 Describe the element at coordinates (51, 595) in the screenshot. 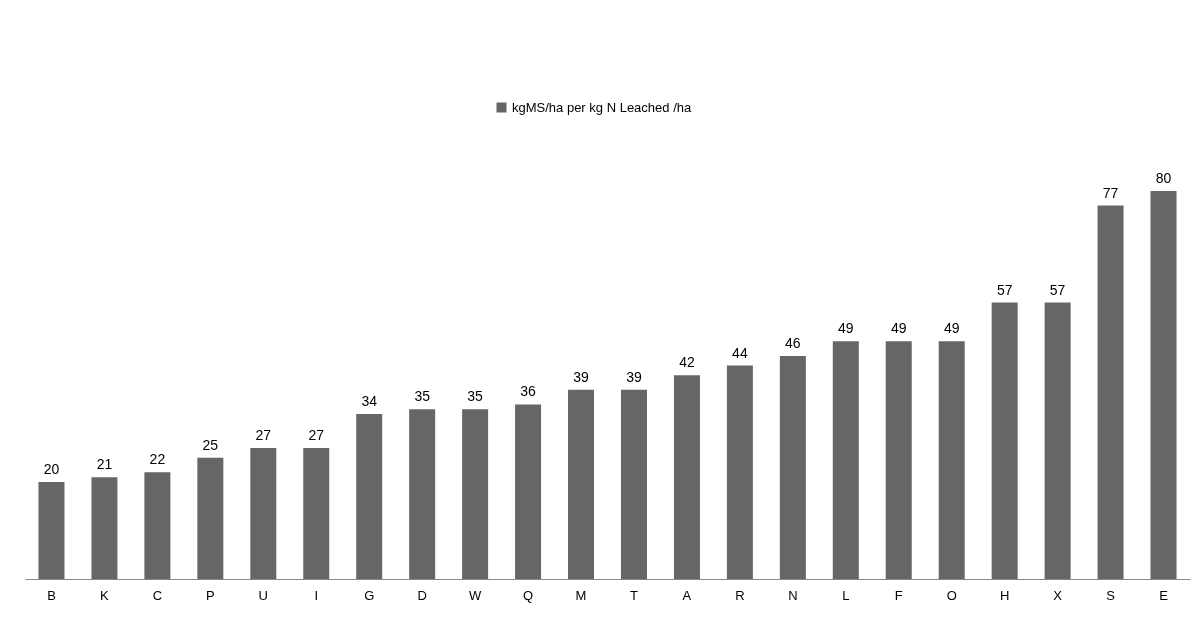

I see `x-tick-label: B` at that location.